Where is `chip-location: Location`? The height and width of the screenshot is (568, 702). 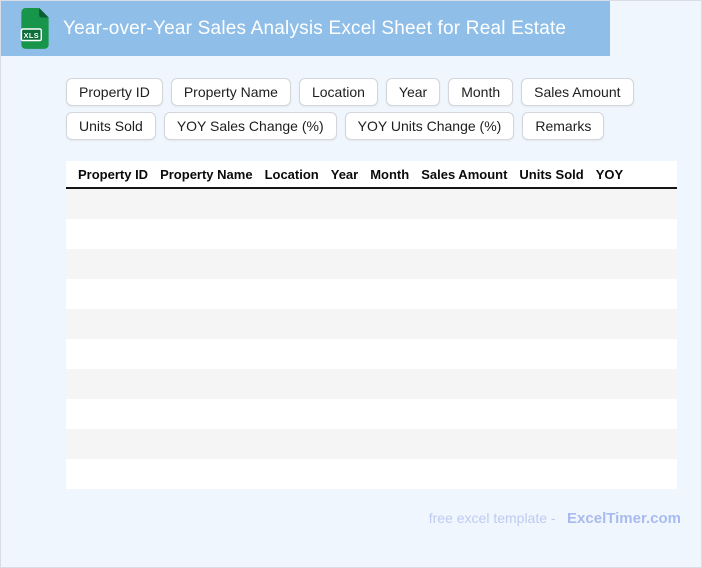
chip-location: Location is located at coordinates (338, 92).